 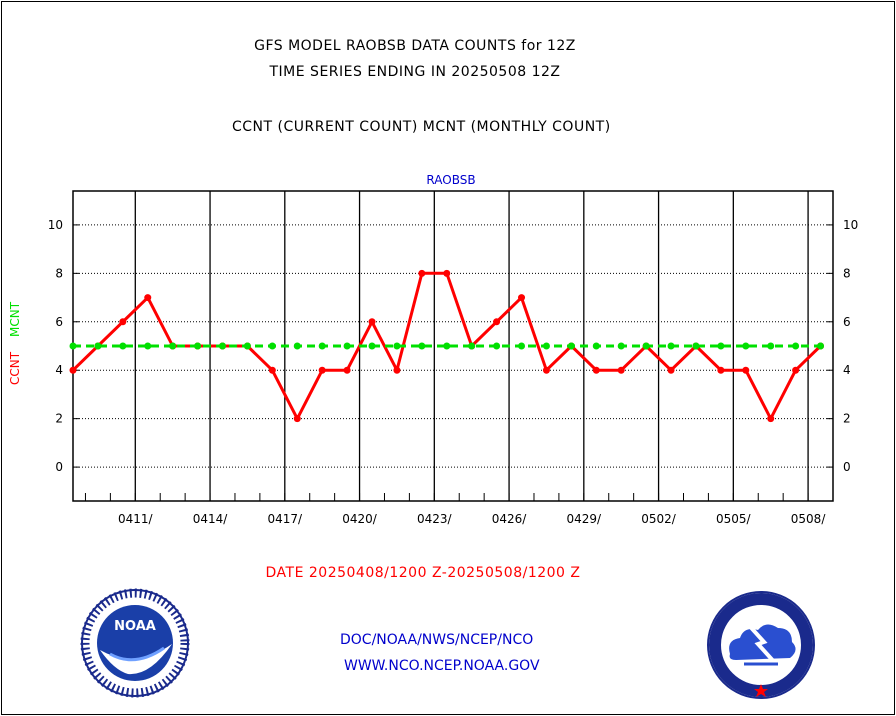 What do you see at coordinates (360, 519) in the screenshot?
I see `x-tick-label: 0420/` at bounding box center [360, 519].